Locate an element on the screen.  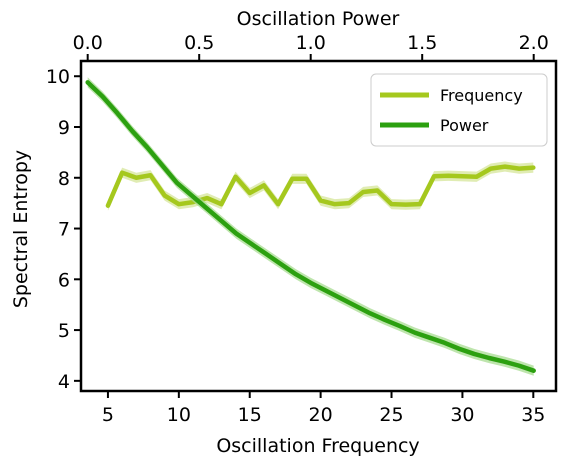
legend: Frequency Power is located at coordinates (459, 110).